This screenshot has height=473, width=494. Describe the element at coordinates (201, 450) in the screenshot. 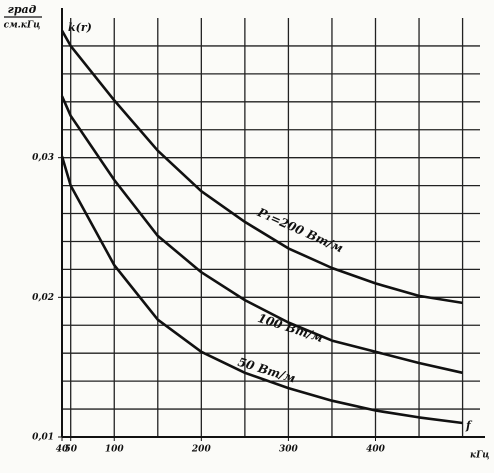

I see `x-tick-label: 200` at that location.